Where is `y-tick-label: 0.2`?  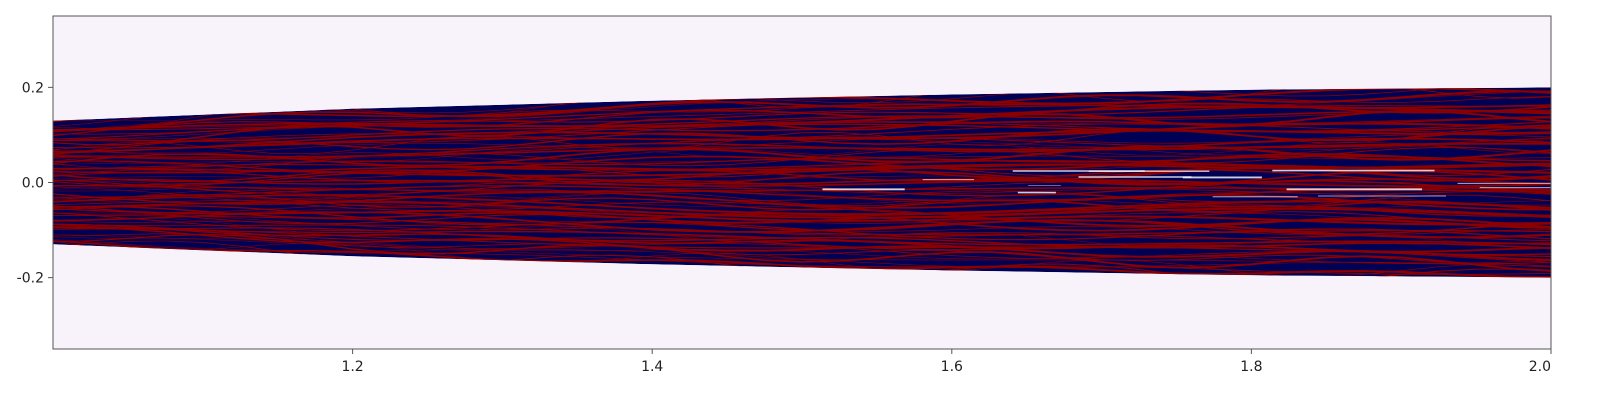 y-tick-label: 0.2 is located at coordinates (33, 88).